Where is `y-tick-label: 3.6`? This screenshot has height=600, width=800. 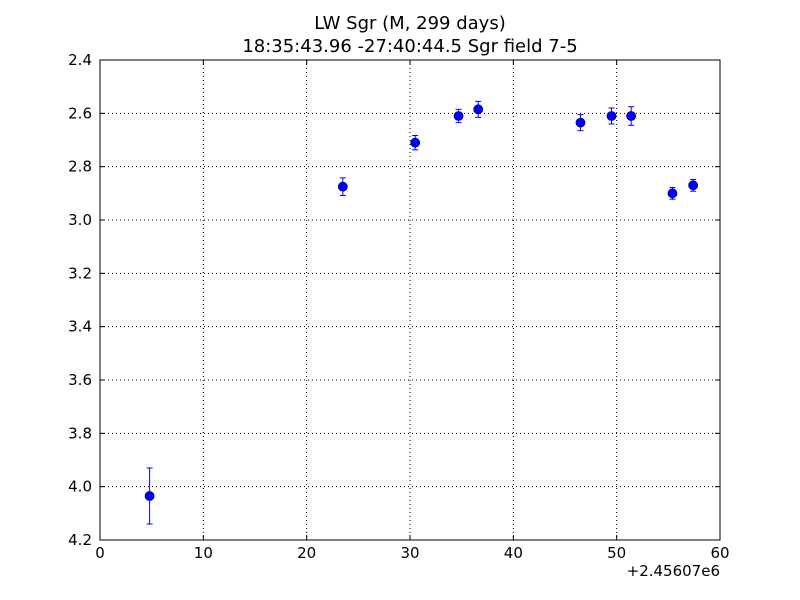
y-tick-label: 3.6 is located at coordinates (80, 380).